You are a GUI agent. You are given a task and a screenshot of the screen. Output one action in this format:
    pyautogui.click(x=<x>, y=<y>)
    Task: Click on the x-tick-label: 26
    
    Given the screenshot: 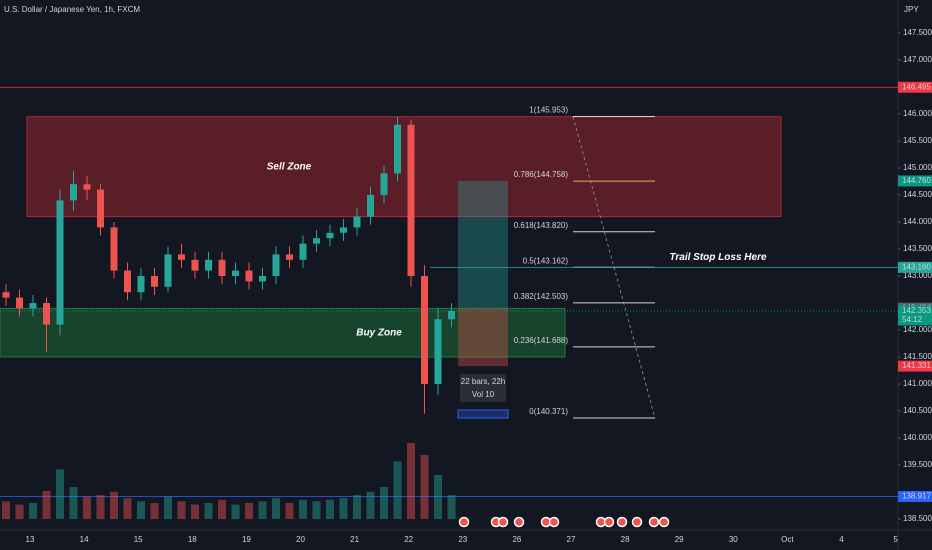 What is the action you would take?
    pyautogui.click(x=516, y=539)
    